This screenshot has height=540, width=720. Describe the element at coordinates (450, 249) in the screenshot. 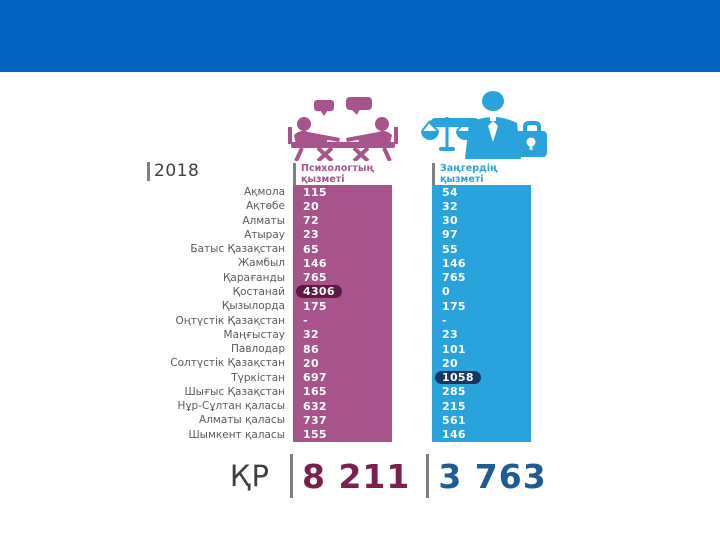

I see `value: 55` at that location.